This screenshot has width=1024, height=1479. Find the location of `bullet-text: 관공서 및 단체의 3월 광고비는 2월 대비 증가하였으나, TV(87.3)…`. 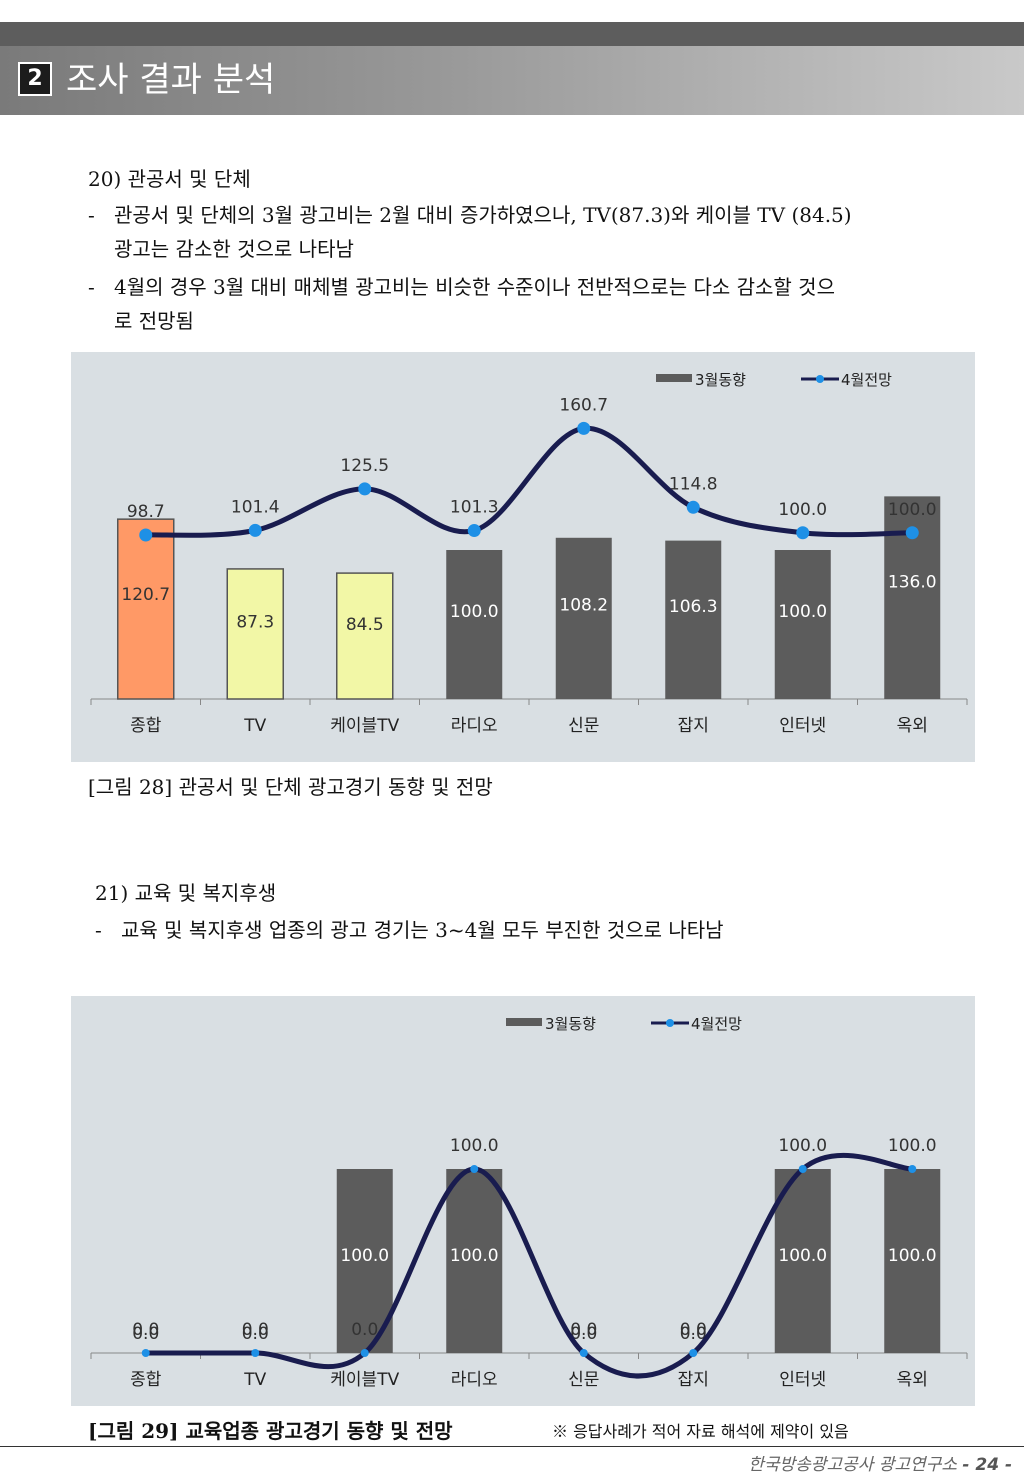

bullet-text: 관공서 및 단체의 3월 광고비는 2월 대비 증가하였으나, TV(87.3)… is located at coordinates (483, 215).